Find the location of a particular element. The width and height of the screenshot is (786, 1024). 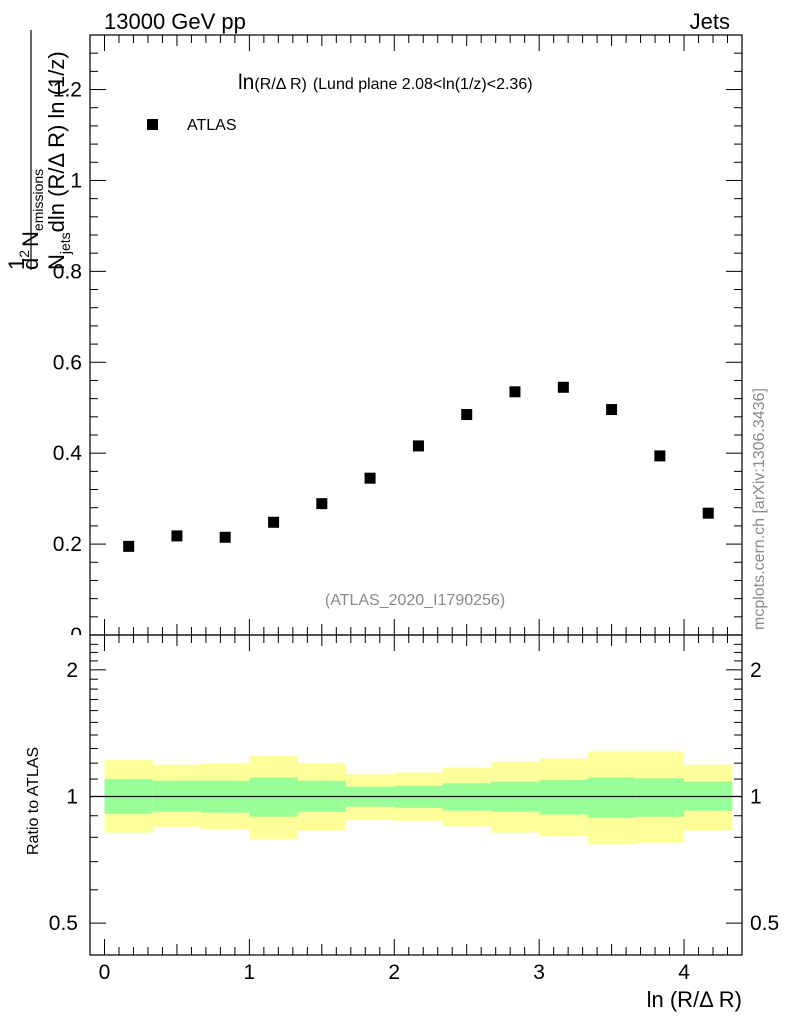

y-tick-label-zero: 0 is located at coordinates (76, 635).